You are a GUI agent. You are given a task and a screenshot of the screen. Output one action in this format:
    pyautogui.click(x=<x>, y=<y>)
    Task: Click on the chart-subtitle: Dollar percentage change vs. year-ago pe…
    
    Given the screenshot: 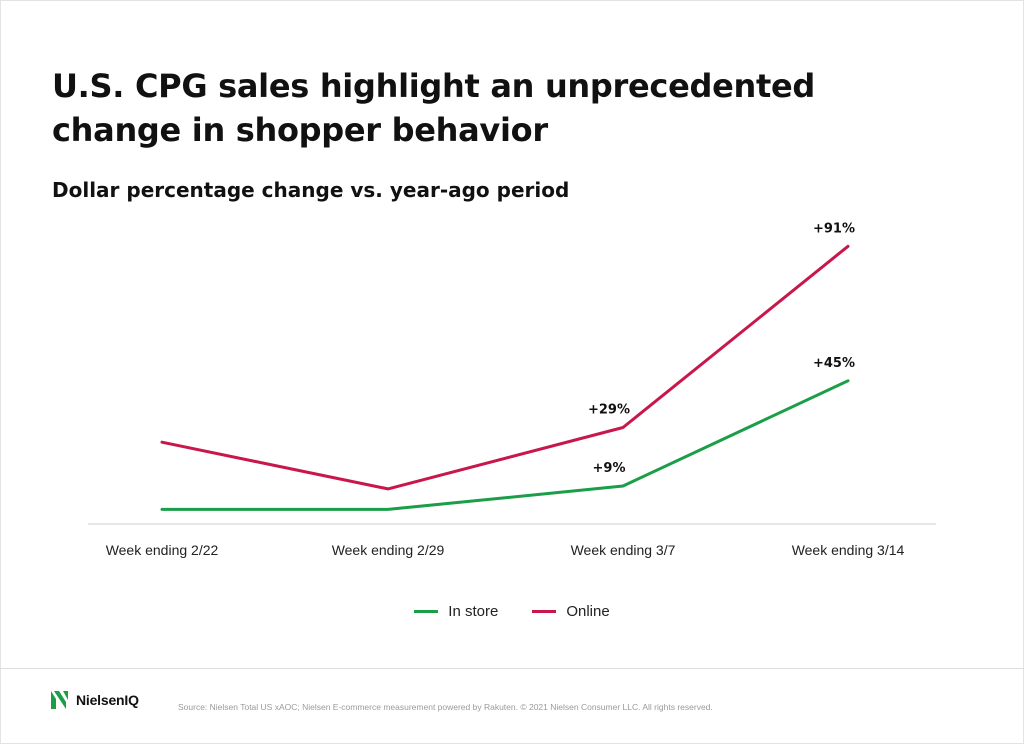 What is the action you would take?
    pyautogui.click(x=311, y=190)
    